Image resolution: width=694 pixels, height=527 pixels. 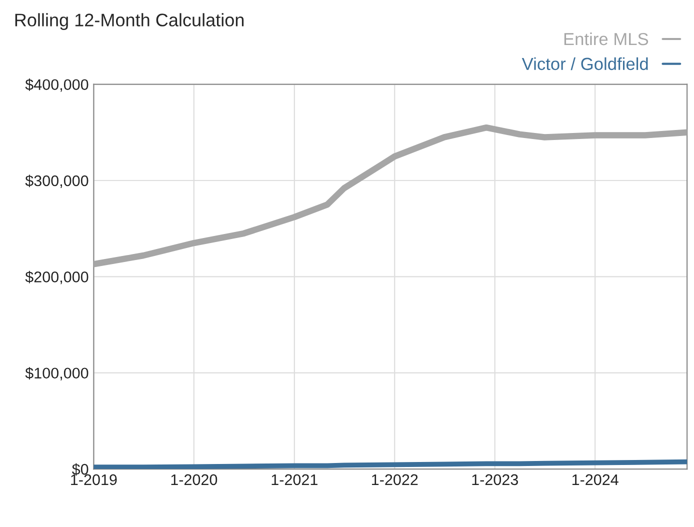 What do you see at coordinates (80, 469) in the screenshot?
I see `y-tick-label: $0` at bounding box center [80, 469].